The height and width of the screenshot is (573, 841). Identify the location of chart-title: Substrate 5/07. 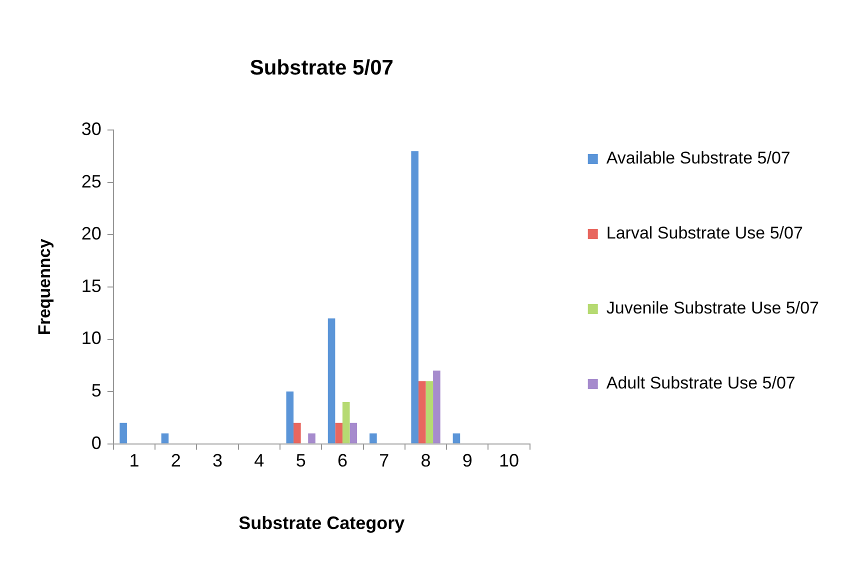
(322, 68).